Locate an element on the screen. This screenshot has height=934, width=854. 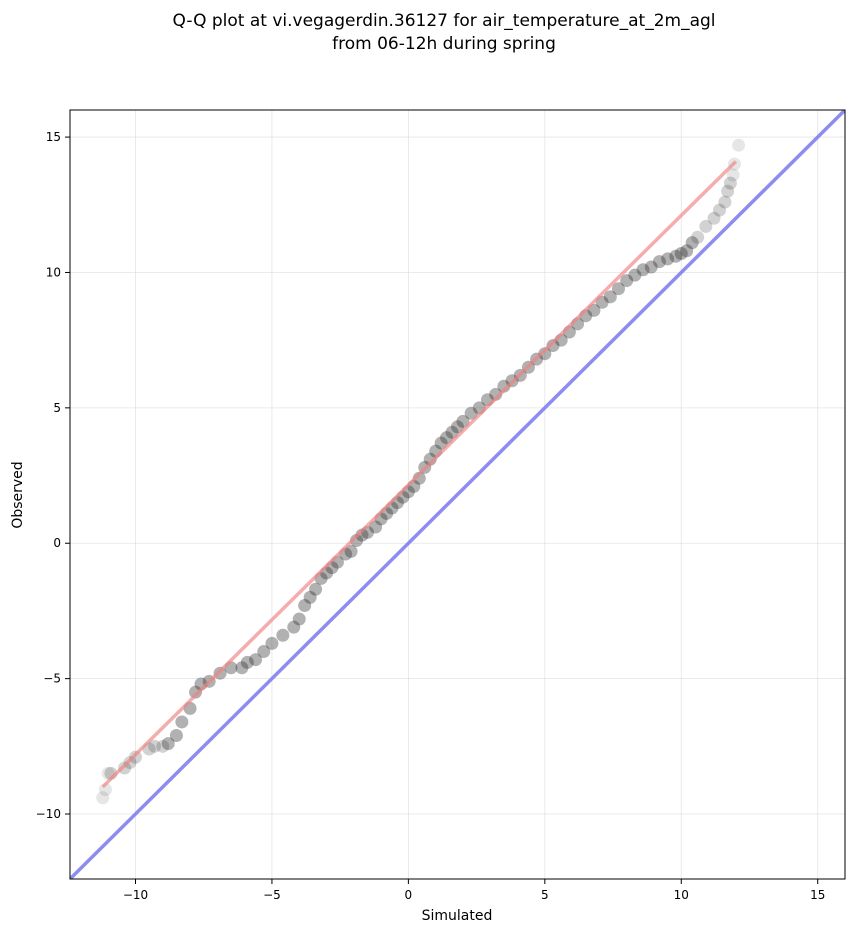
y-tick-label: 0 is located at coordinates (57, 543).